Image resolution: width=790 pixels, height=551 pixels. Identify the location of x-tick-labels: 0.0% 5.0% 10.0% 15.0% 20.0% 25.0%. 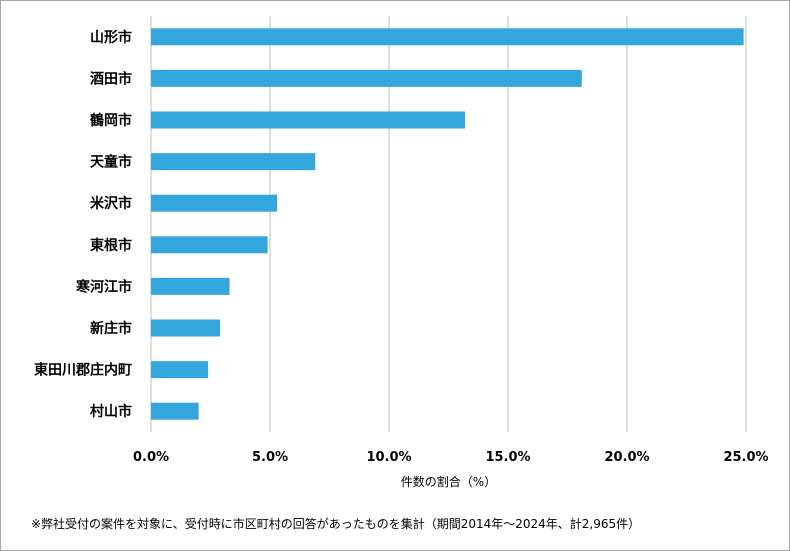
(451, 457).